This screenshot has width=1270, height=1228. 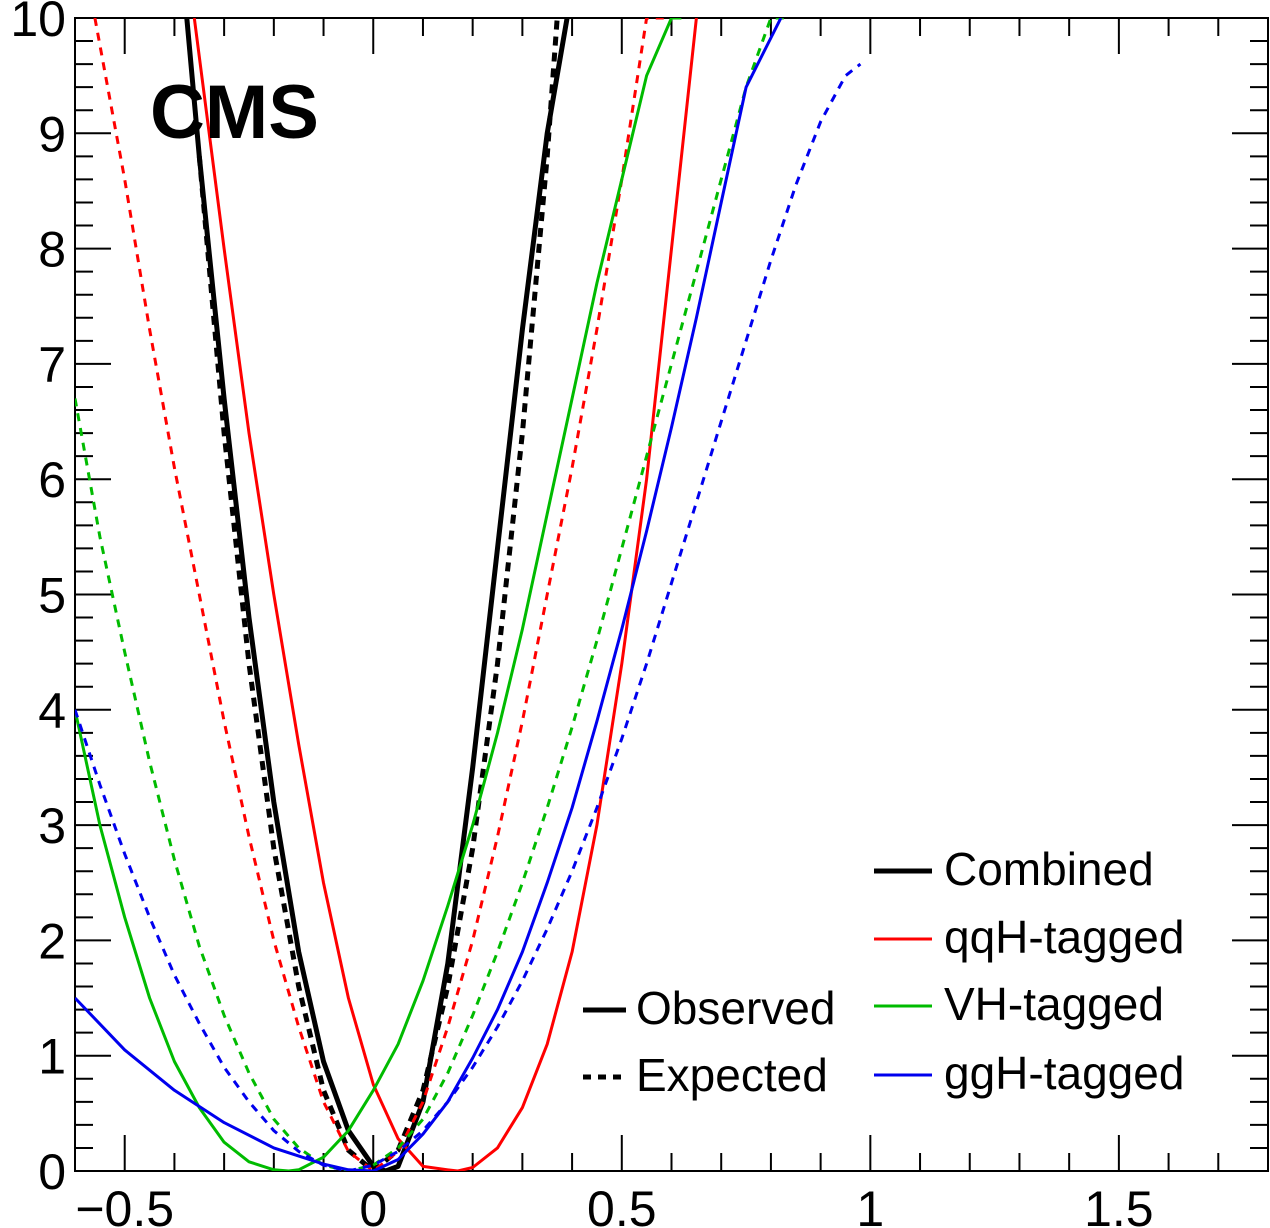 I want to click on legend-label-observed: Observed, so click(x=735, y=1008).